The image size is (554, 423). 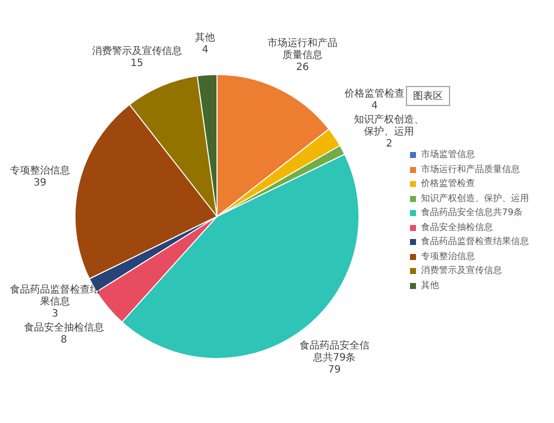 I want to click on data-label: 79, so click(x=334, y=370).